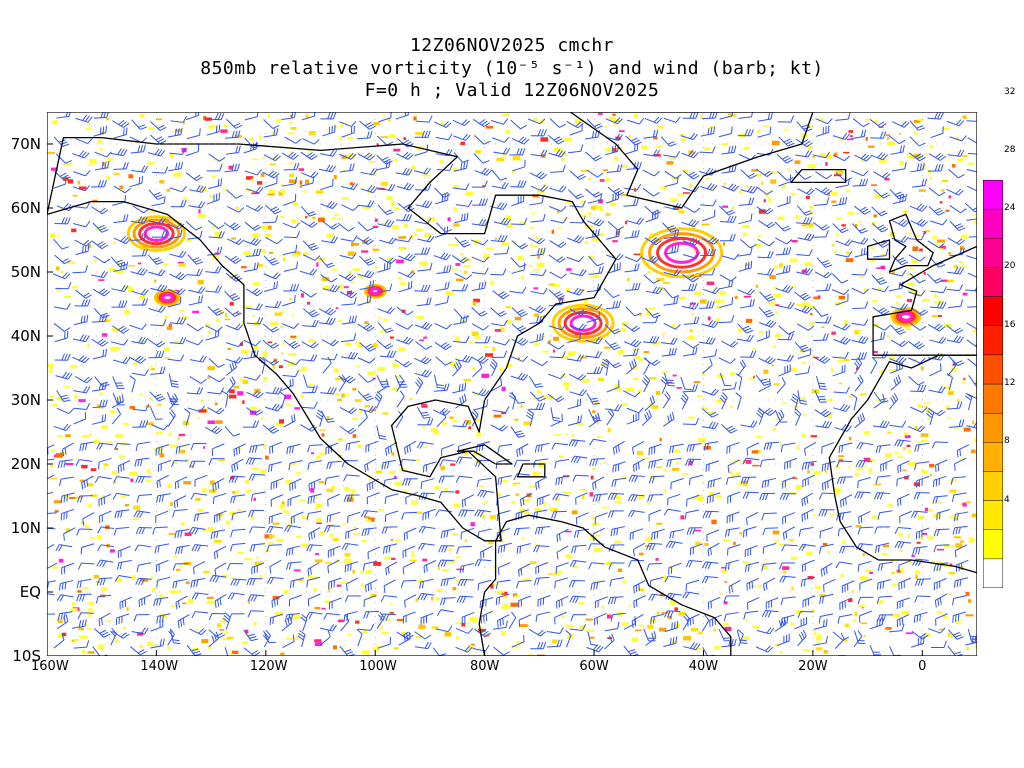 This screenshot has width=1024, height=768. I want to click on colorbar-label: 16, so click(1009, 325).